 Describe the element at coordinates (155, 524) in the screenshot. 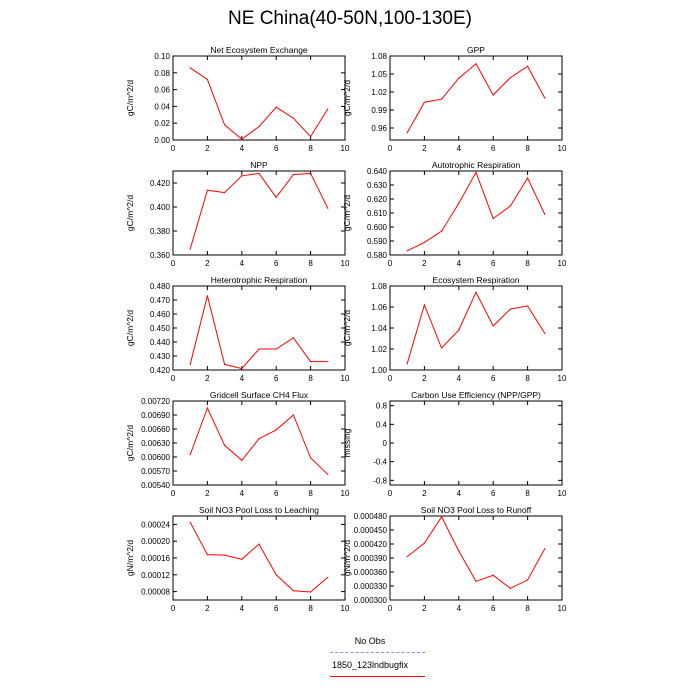

I see `y-tick-label: 0.00024` at that location.